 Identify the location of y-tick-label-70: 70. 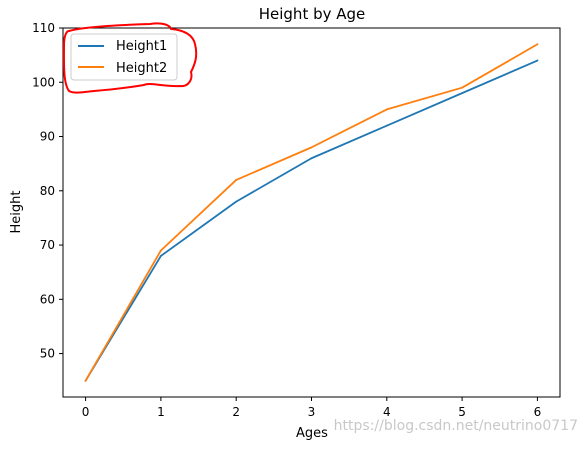
(47, 245).